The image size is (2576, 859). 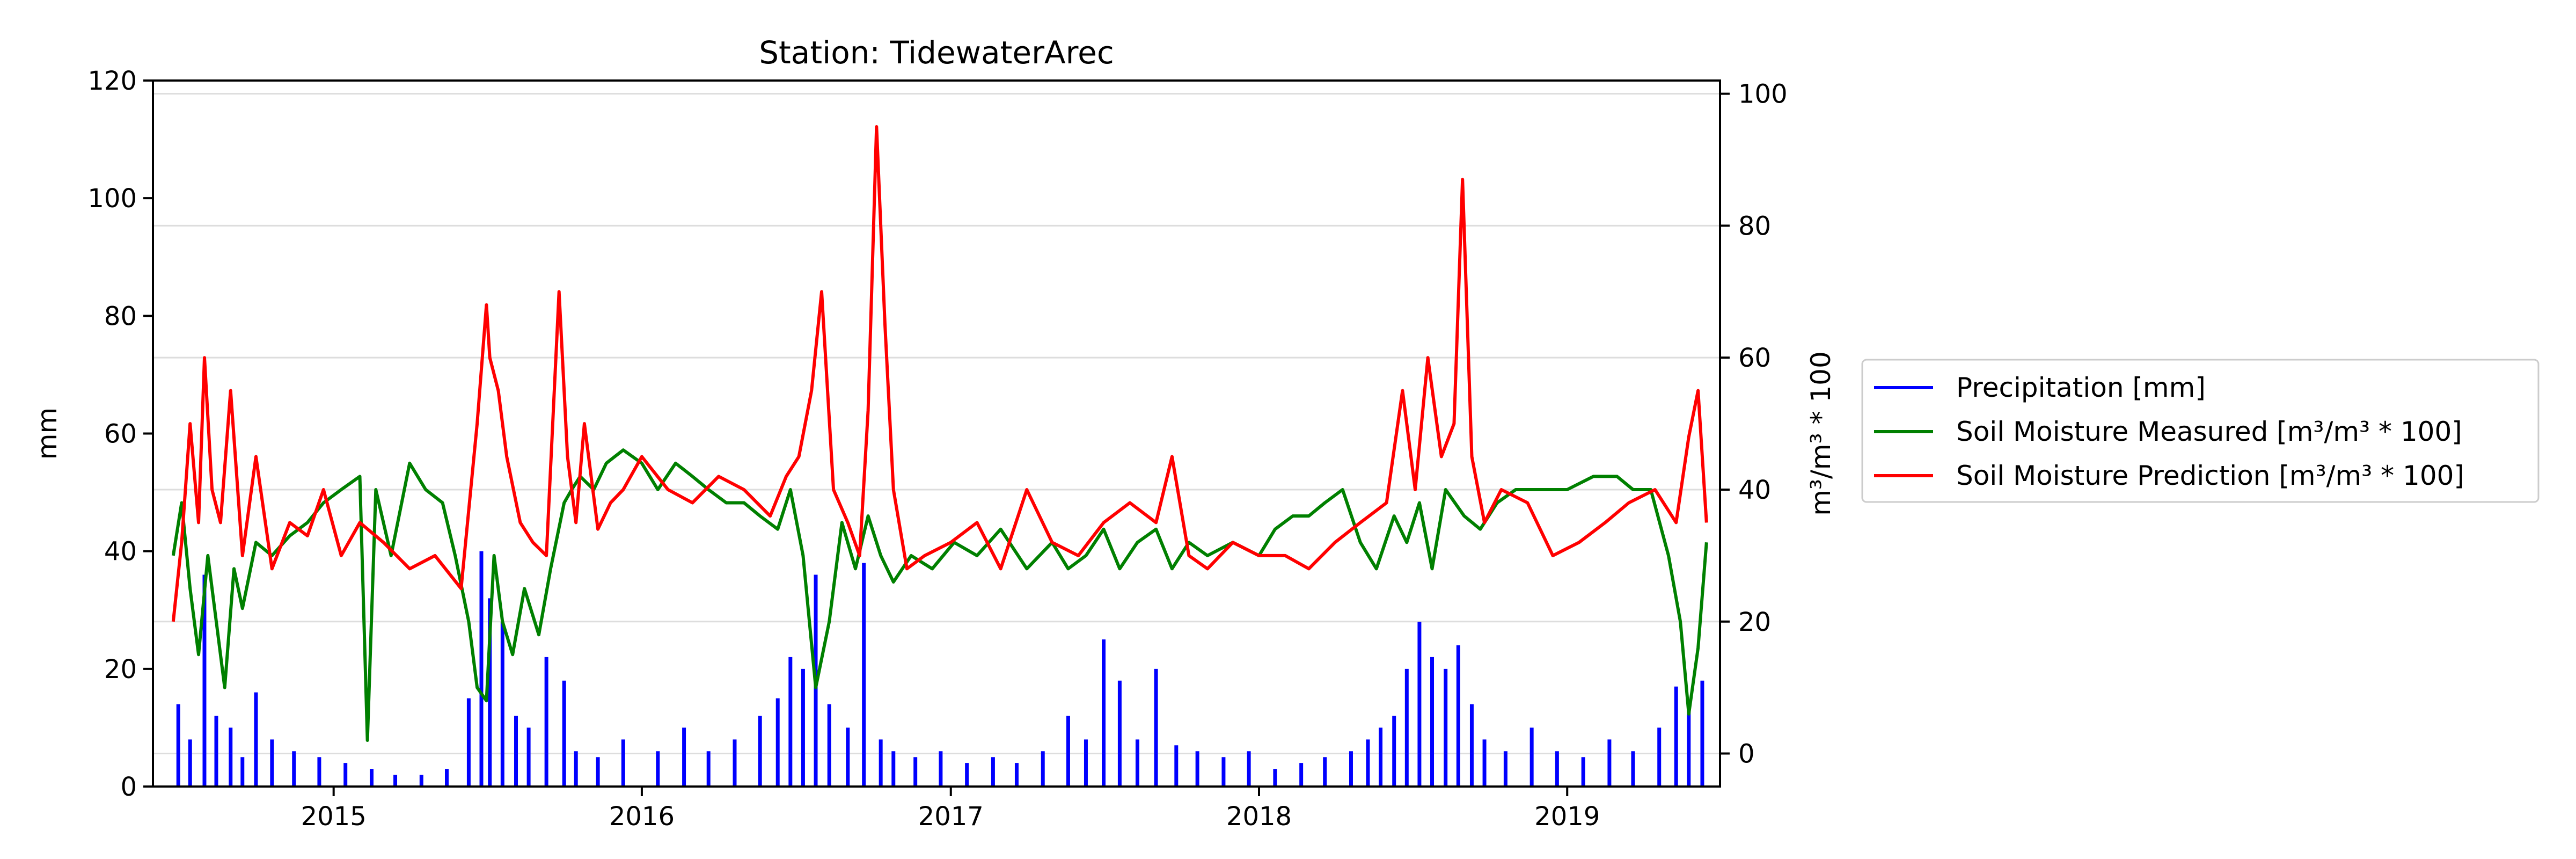 What do you see at coordinates (112, 199) in the screenshot?
I see `y-tick-label-left: 100` at bounding box center [112, 199].